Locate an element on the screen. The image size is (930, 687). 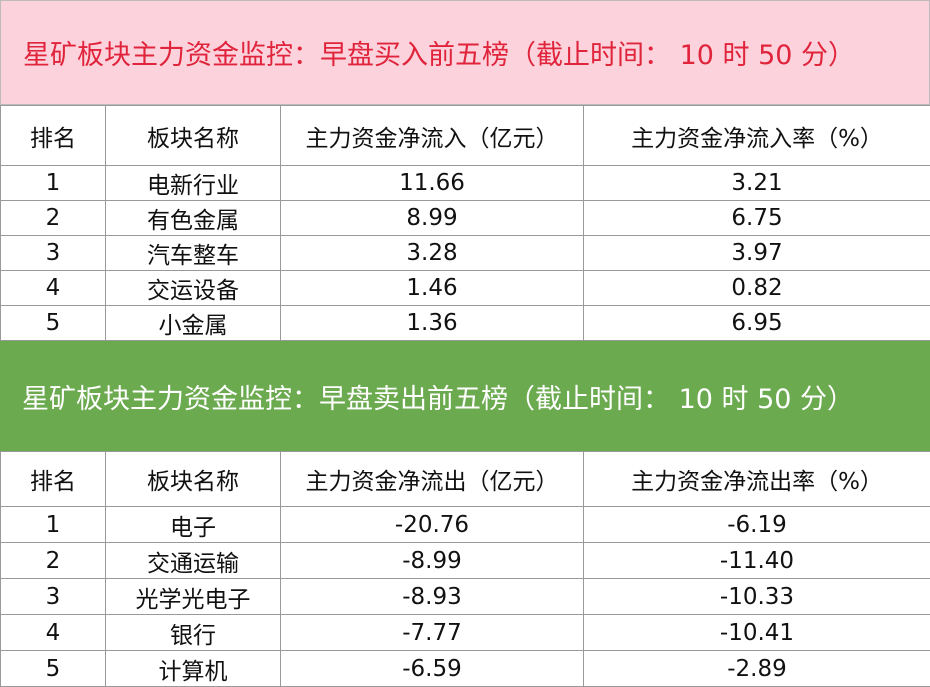
header-row: 排名板块名称主力资金净流出（亿元）主力资金净流出率（%） is located at coordinates (465, 479).